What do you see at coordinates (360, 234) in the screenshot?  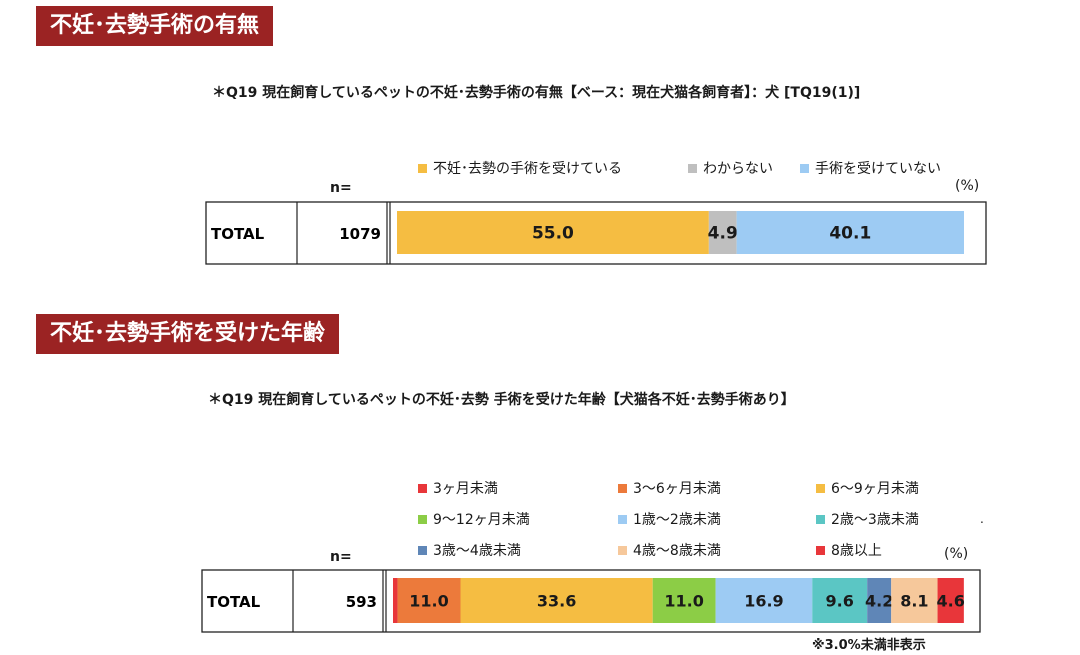 I see `n-value: 1079` at bounding box center [360, 234].